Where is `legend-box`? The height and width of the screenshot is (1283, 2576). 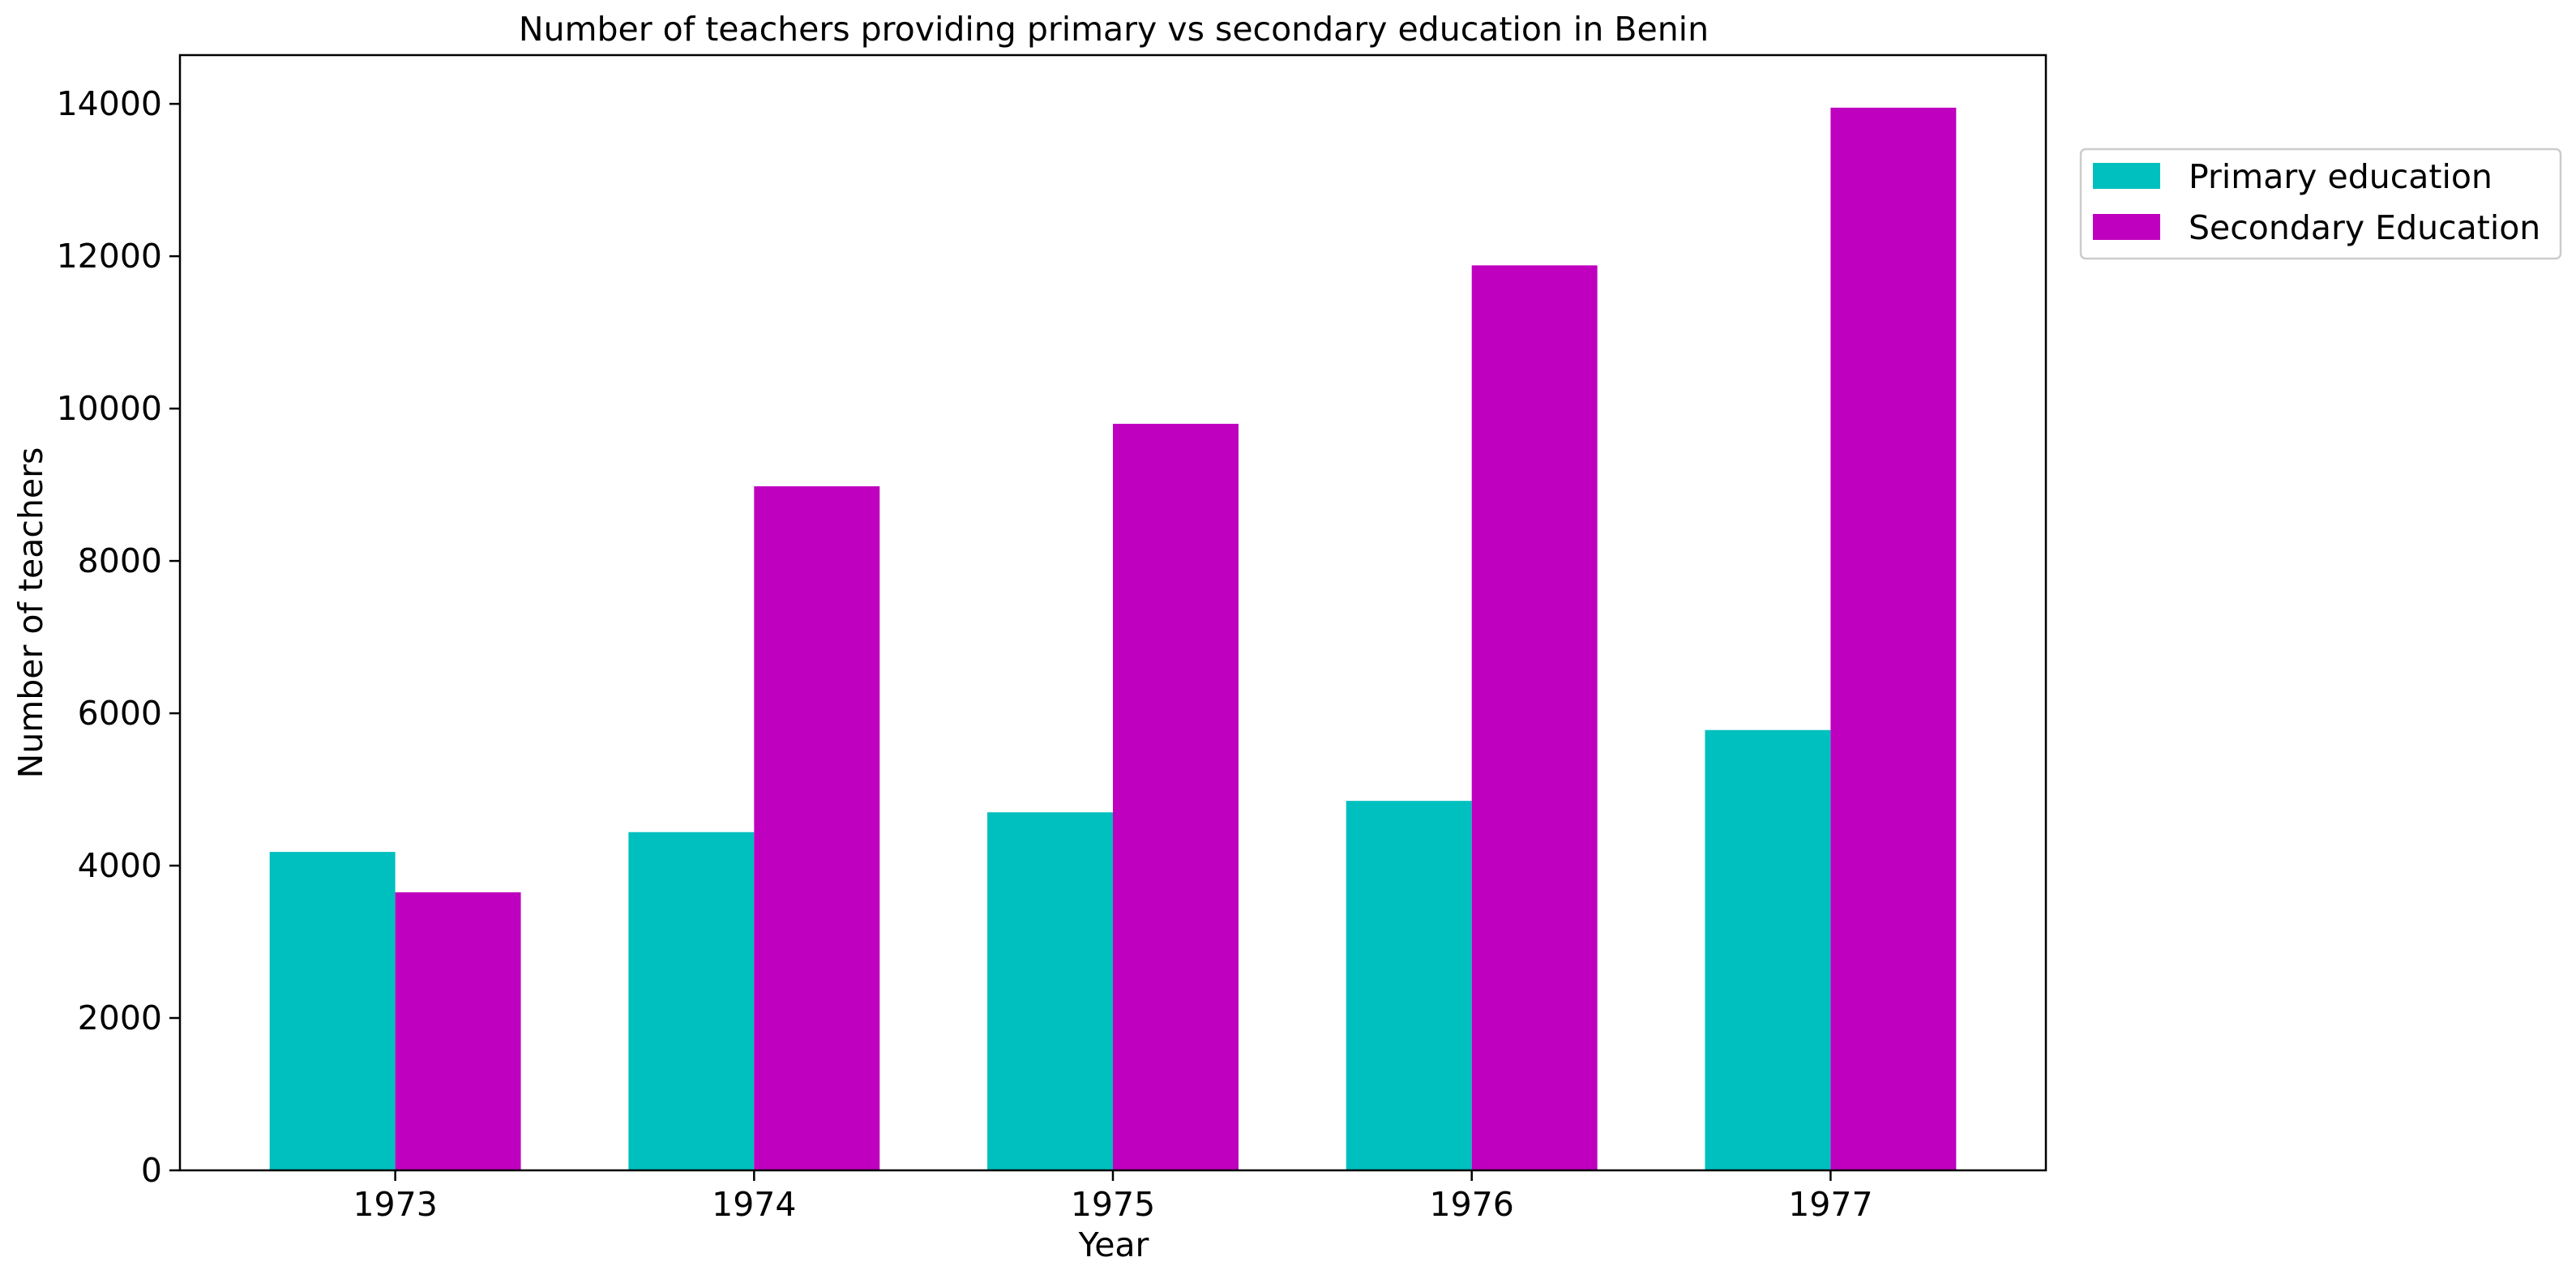 legend-box is located at coordinates (2320, 204).